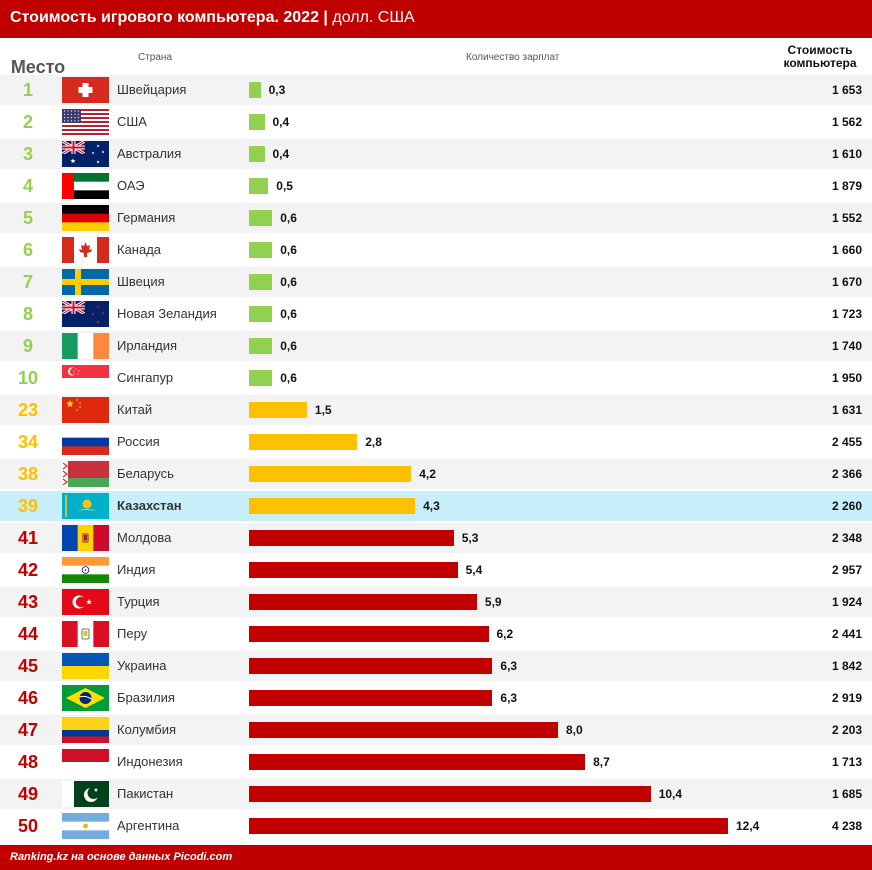  What do you see at coordinates (28, 410) in the screenshot?
I see `rank-label: 23` at bounding box center [28, 410].